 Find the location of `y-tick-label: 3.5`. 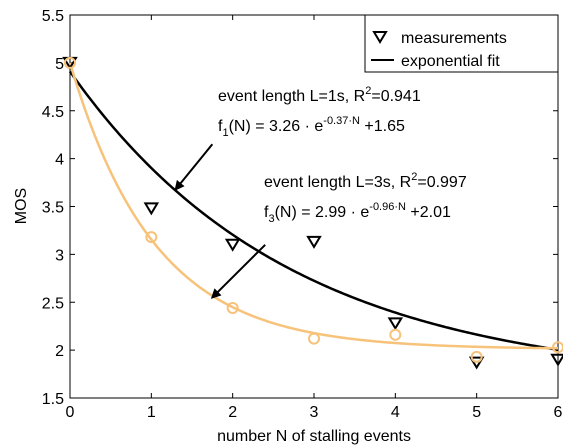

y-tick-label: 3.5 is located at coordinates (53, 208).